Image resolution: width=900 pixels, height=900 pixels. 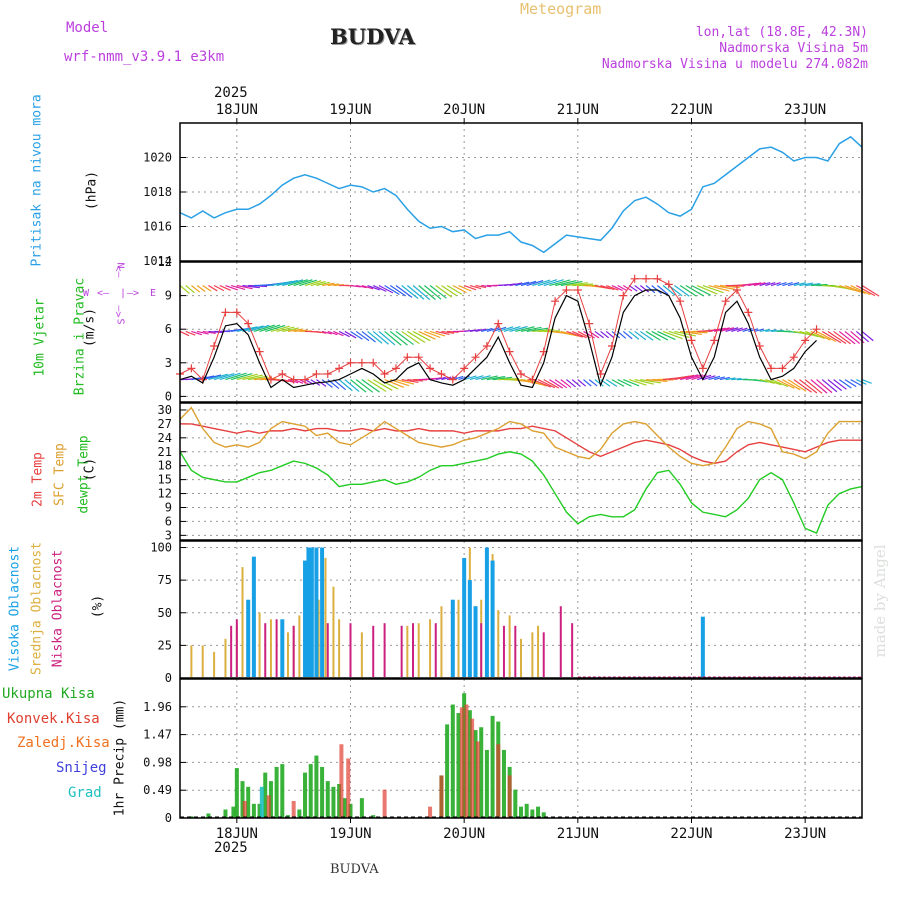 What do you see at coordinates (805, 834) in the screenshot?
I see `xtick-bottom-23JUN: 23JUN` at bounding box center [805, 834].